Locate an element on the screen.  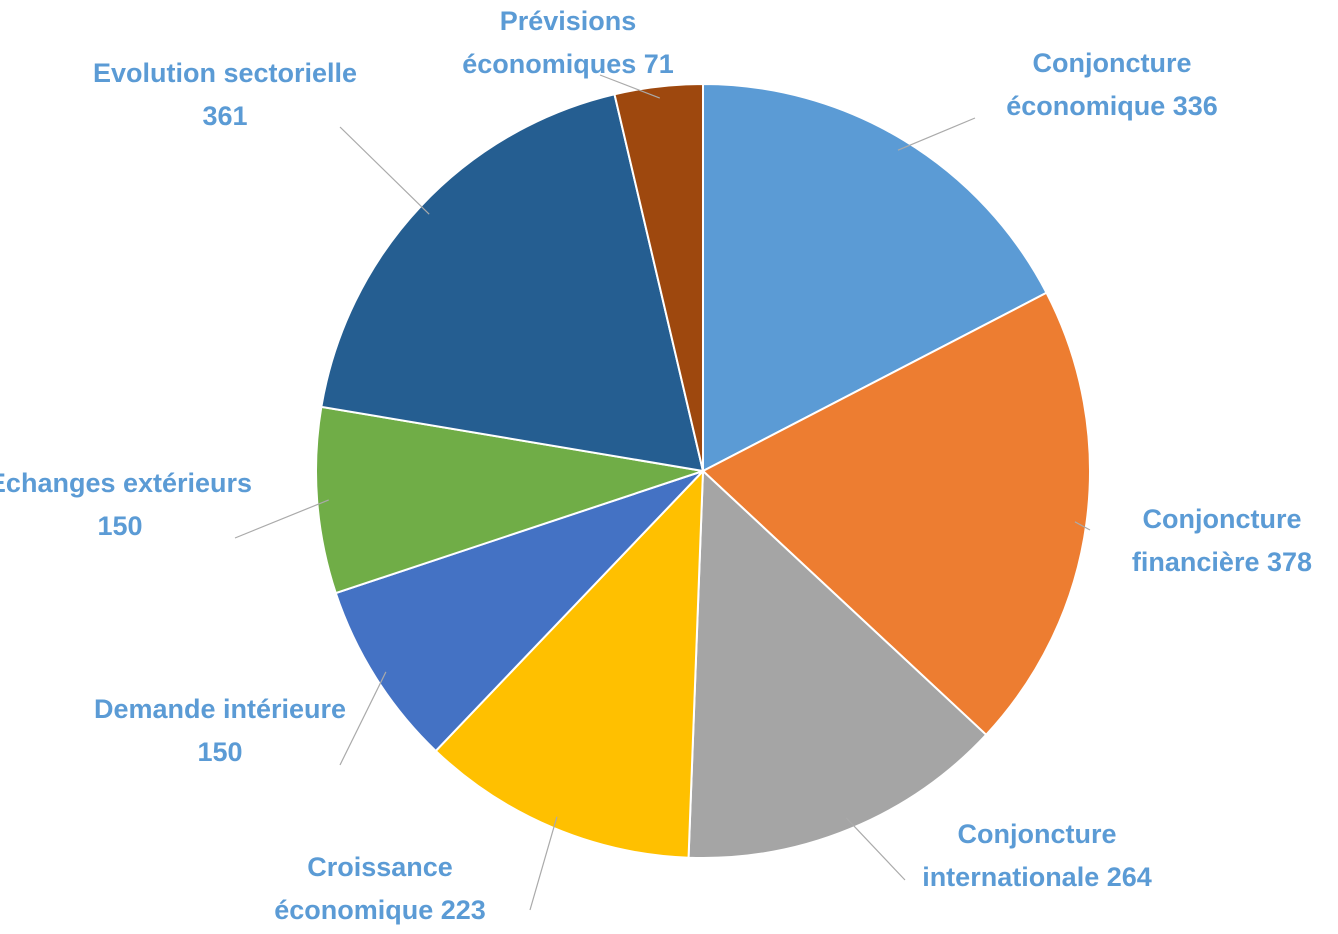
data-label: Echanges extérieurs 150 is located at coordinates (127, 505).